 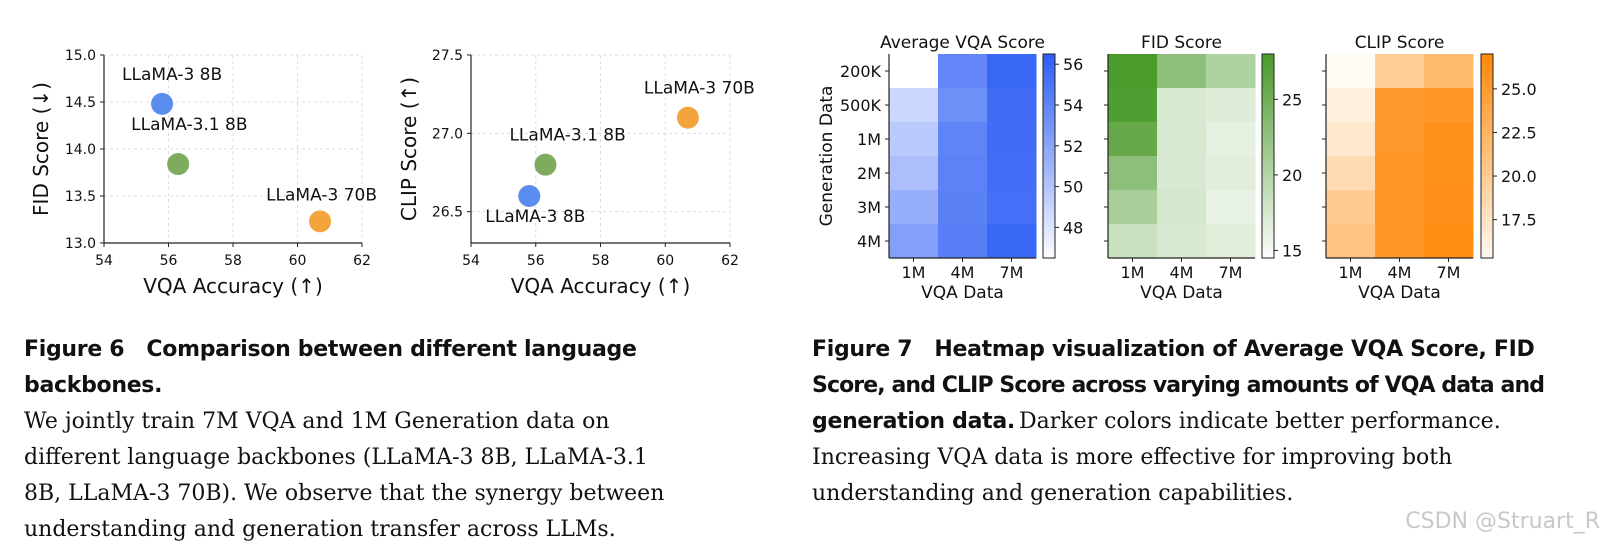 I want to click on y-tick-label: 26.5, so click(x=447, y=213).